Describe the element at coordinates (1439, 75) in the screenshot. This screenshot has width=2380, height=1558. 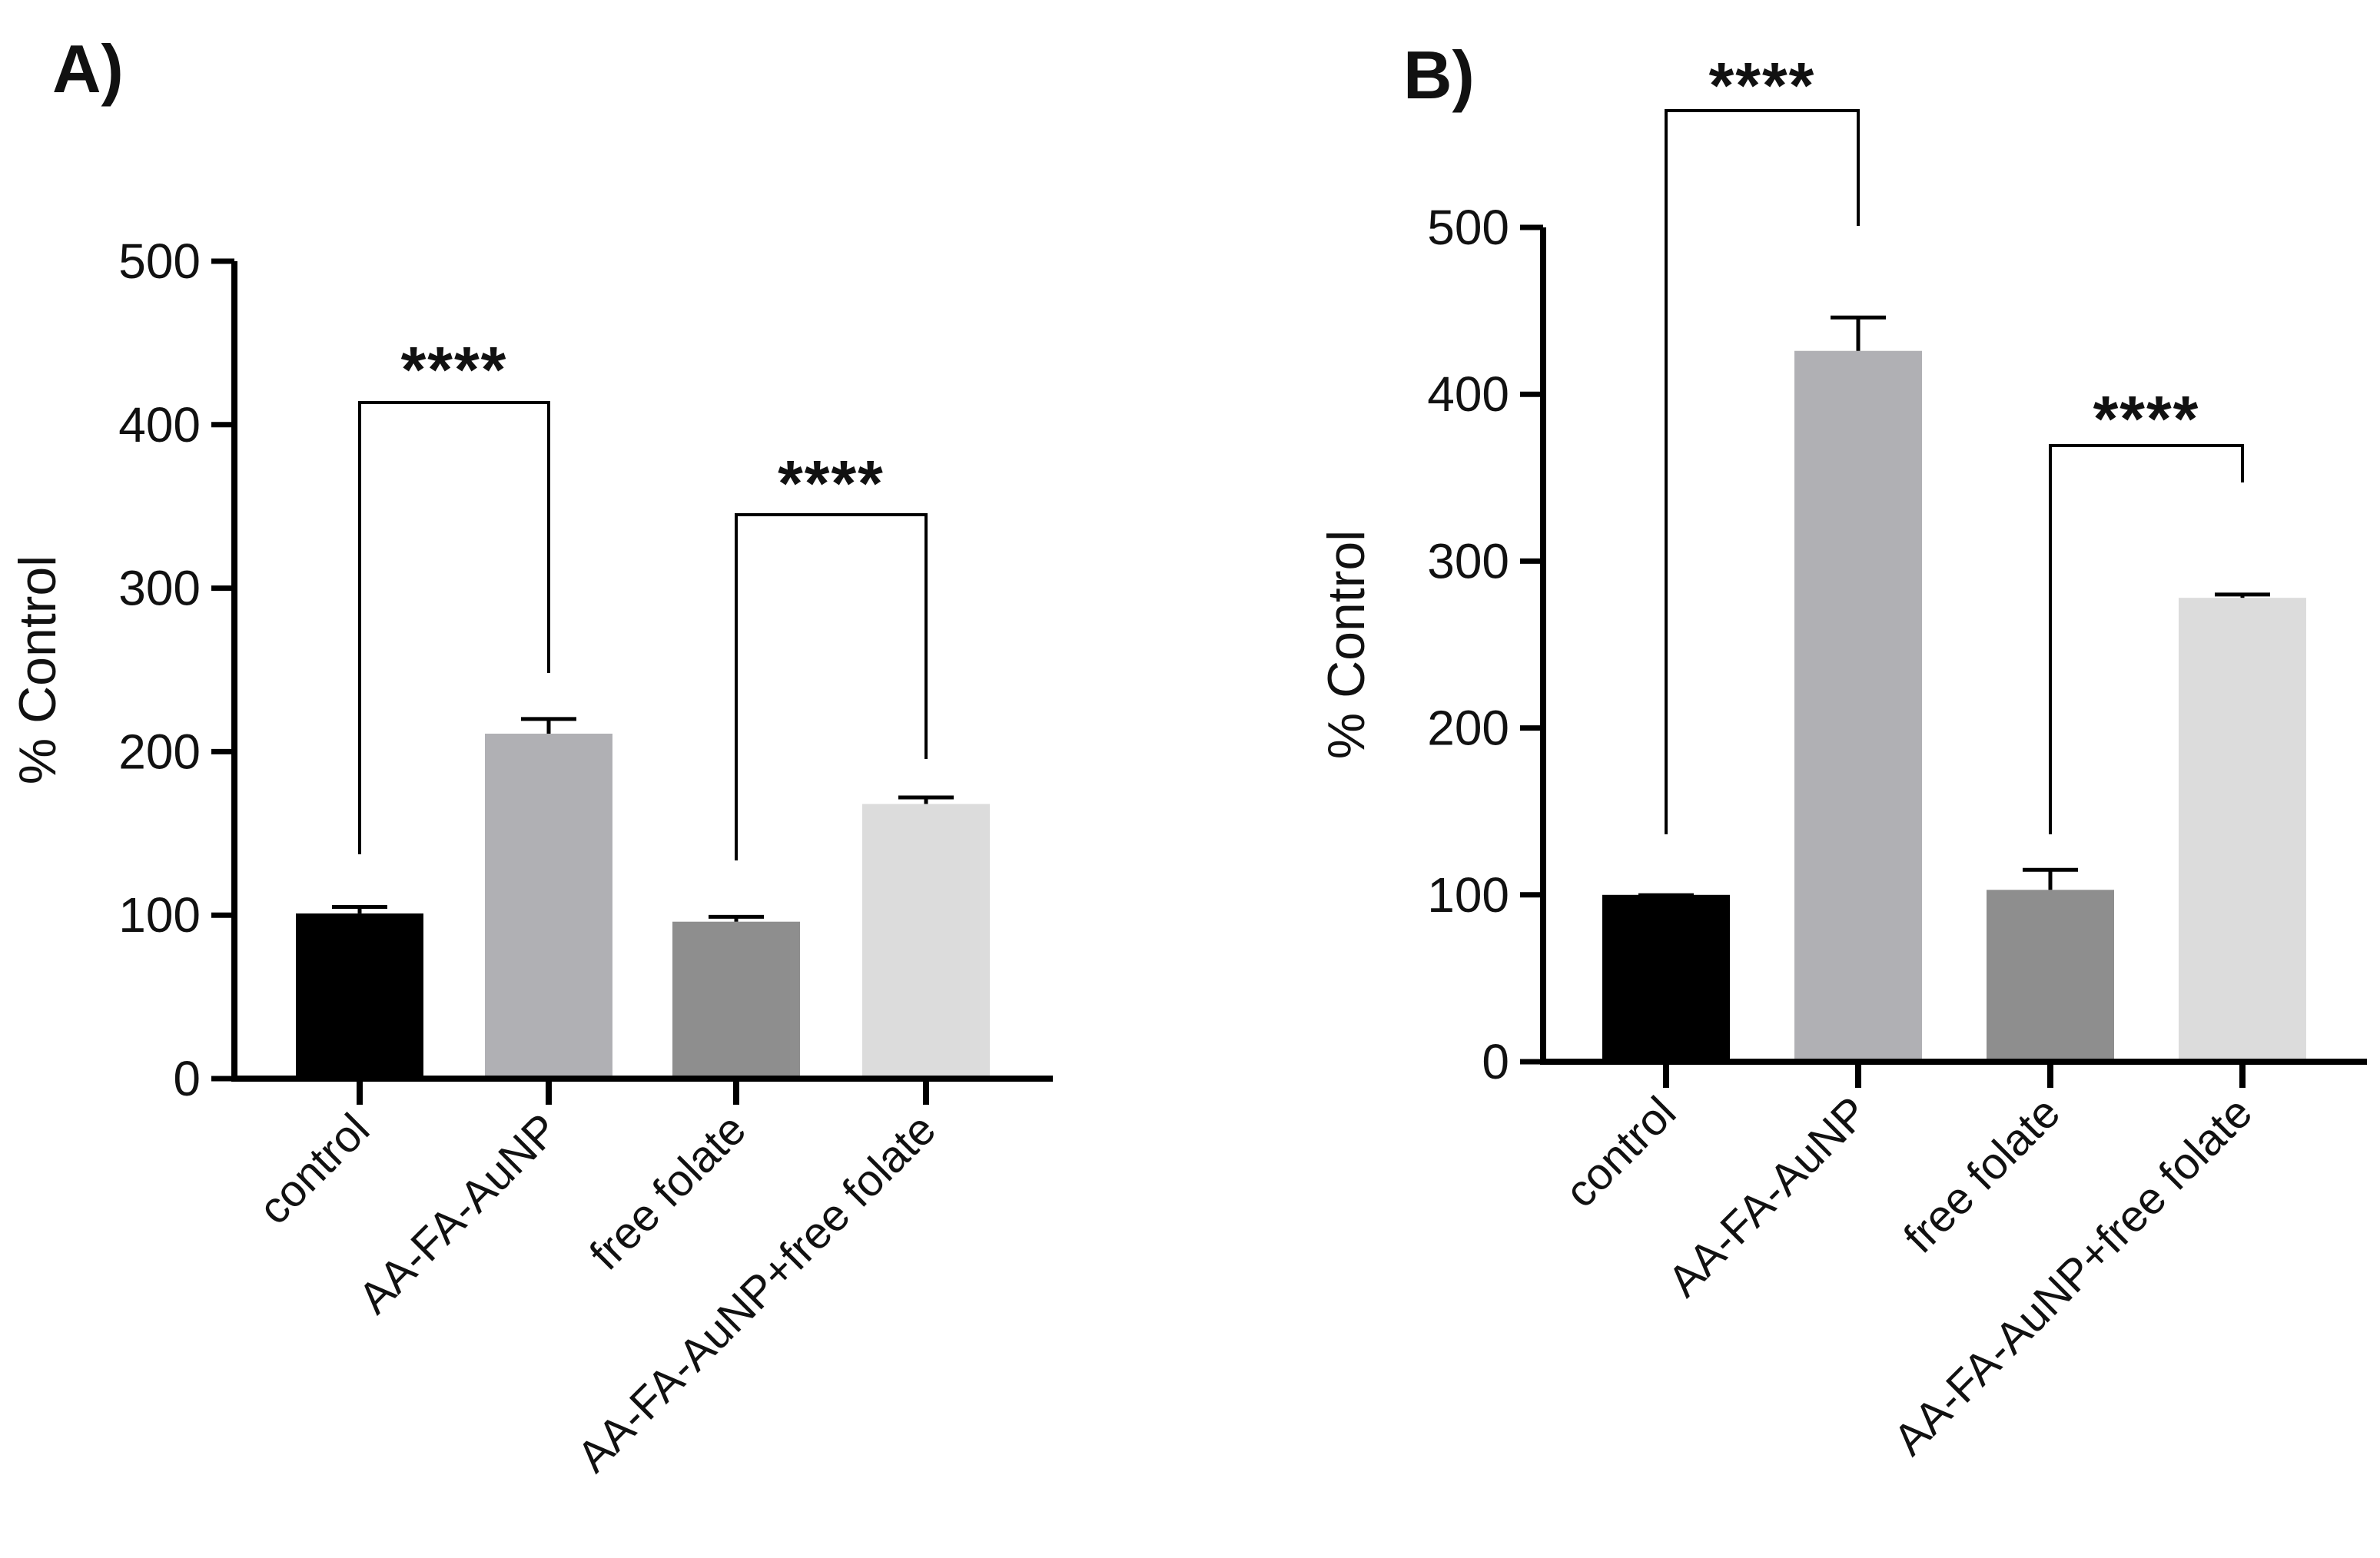
I see `panel-label: B)` at that location.